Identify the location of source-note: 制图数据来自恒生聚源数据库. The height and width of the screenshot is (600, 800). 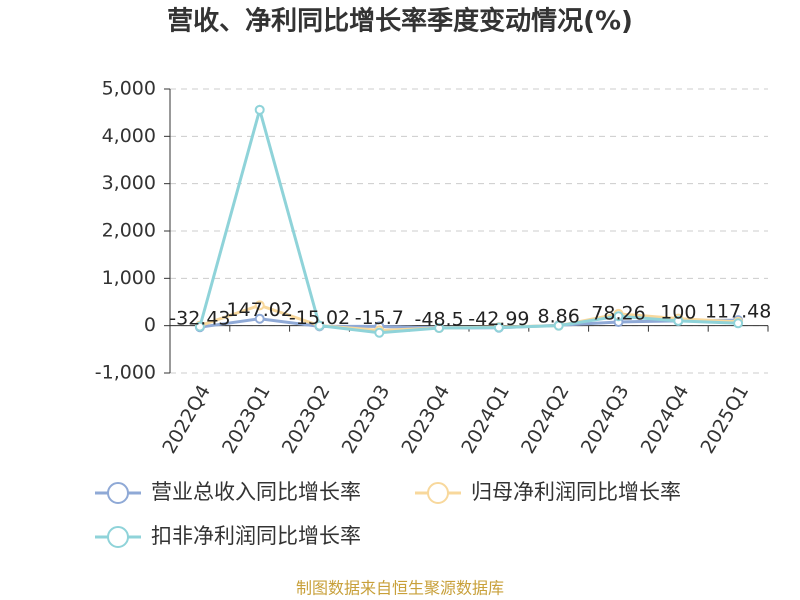
(400, 588).